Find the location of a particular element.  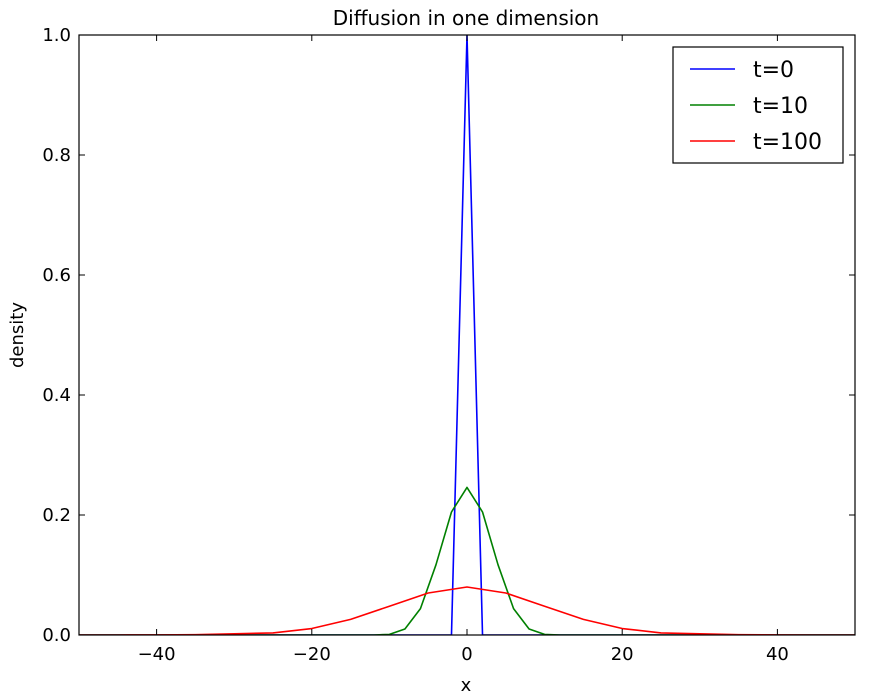

legend: t=0 t=10 t=100 is located at coordinates (758, 105).